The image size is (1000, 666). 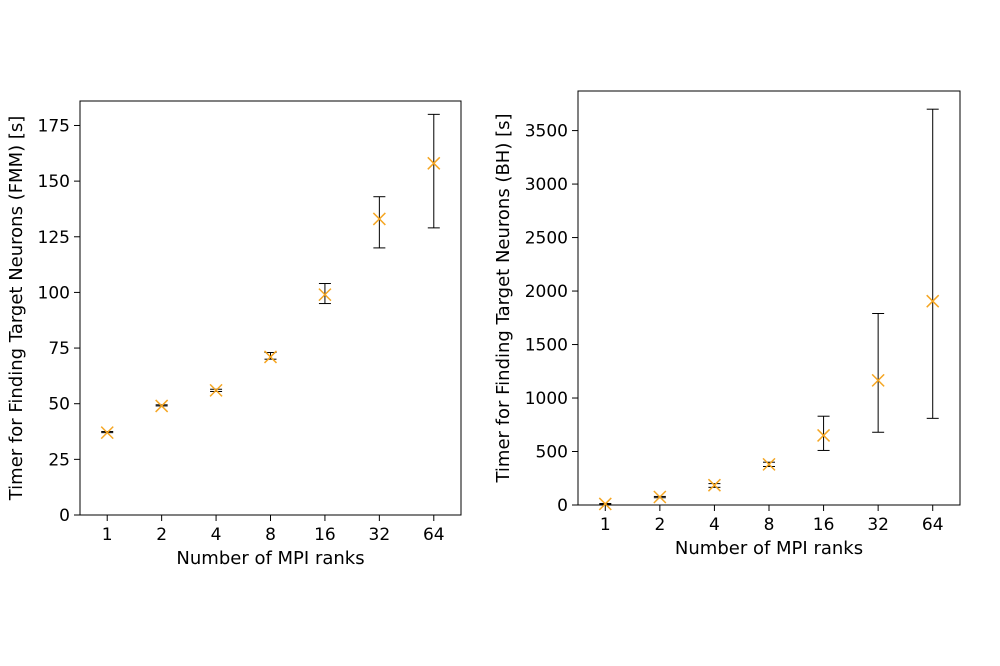 What do you see at coordinates (59, 405) in the screenshot?
I see `y-tick-label: 50` at bounding box center [59, 405].